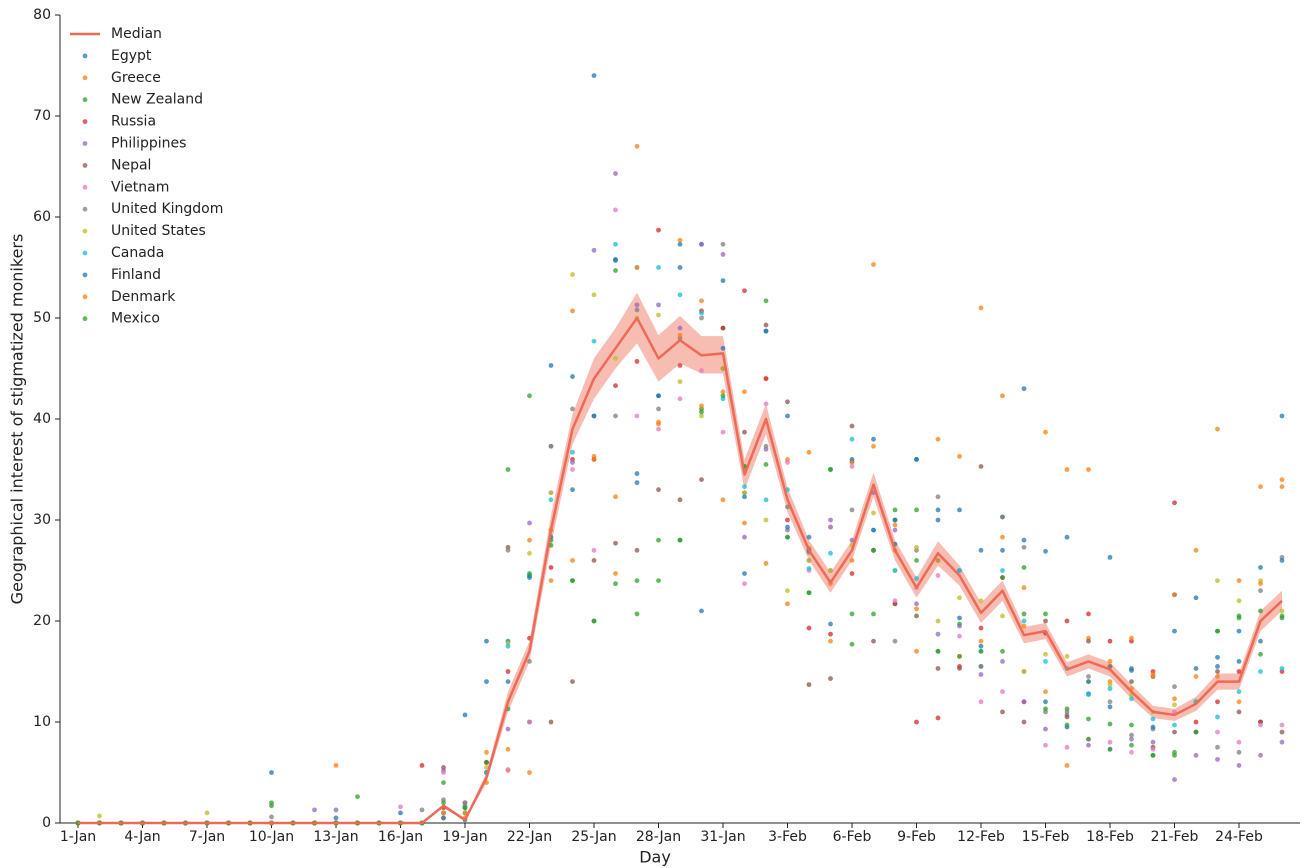  What do you see at coordinates (335, 837) in the screenshot?
I see `x-tick-label: 13-Jan` at bounding box center [335, 837].